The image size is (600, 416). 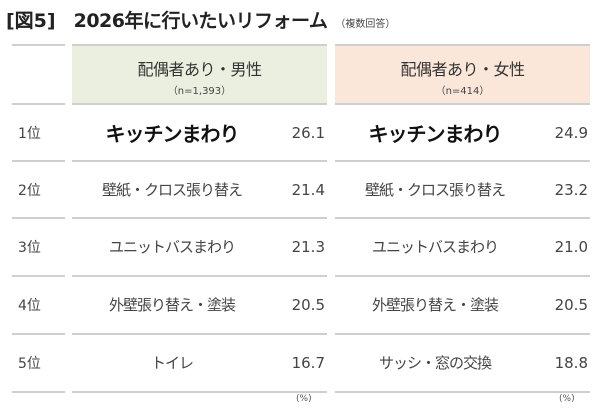 What do you see at coordinates (172, 190) in the screenshot?
I see `male-item: 壁紙・クロス張り替え` at bounding box center [172, 190].